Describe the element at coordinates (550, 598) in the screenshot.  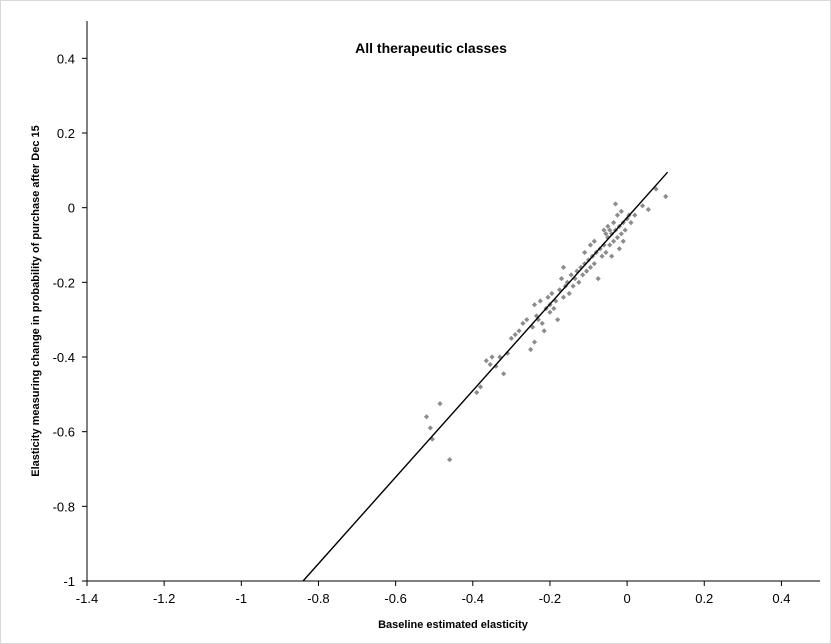
I see `x-tick-label: -0.2` at that location.